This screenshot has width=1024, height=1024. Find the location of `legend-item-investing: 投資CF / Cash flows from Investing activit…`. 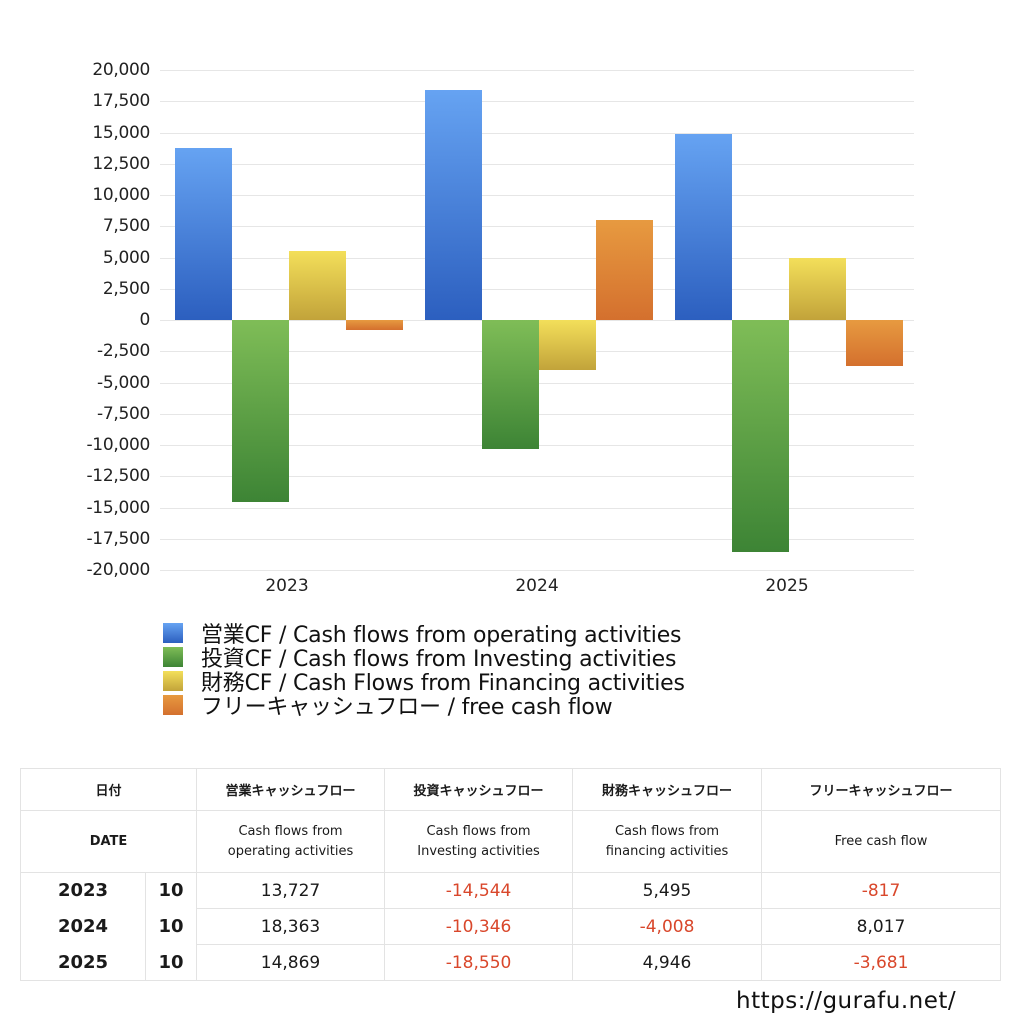

legend-item-investing: 投資CF / Cash flows from Investing activit… is located at coordinates (424, 658).